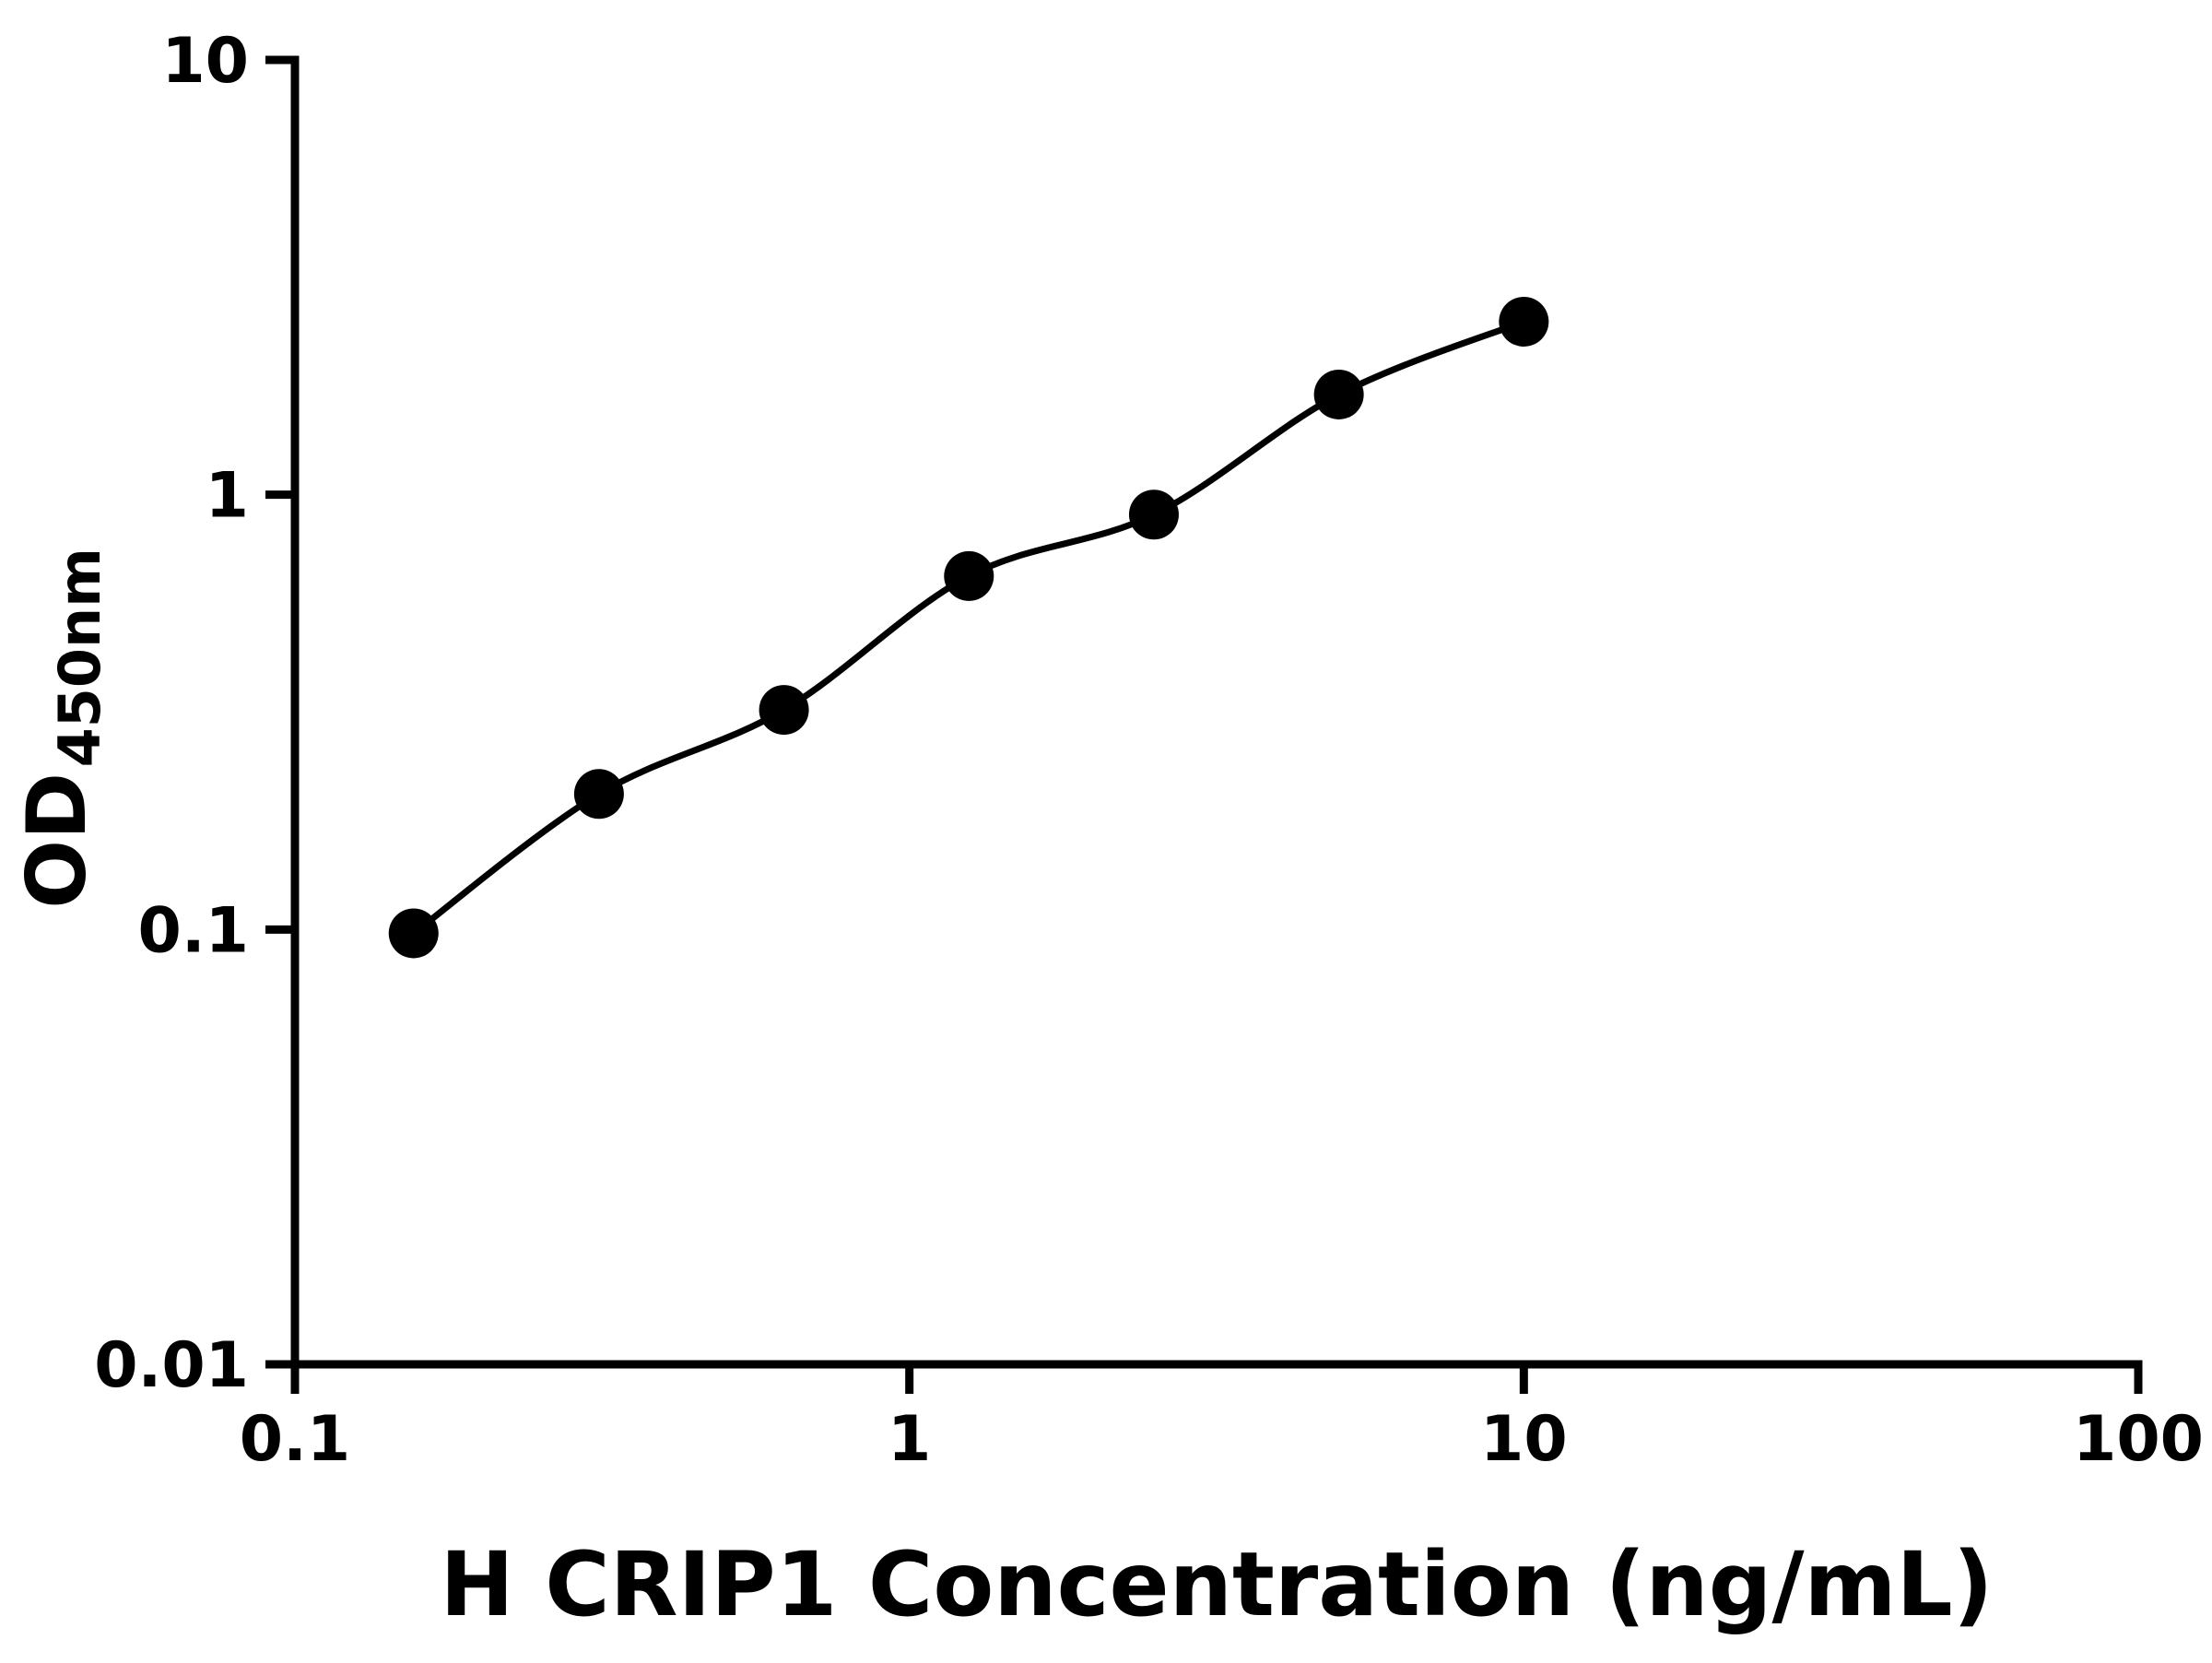 This screenshot has height=1663, width=2212. Describe the element at coordinates (205, 61) in the screenshot. I see `y-tick-label: 10` at that location.